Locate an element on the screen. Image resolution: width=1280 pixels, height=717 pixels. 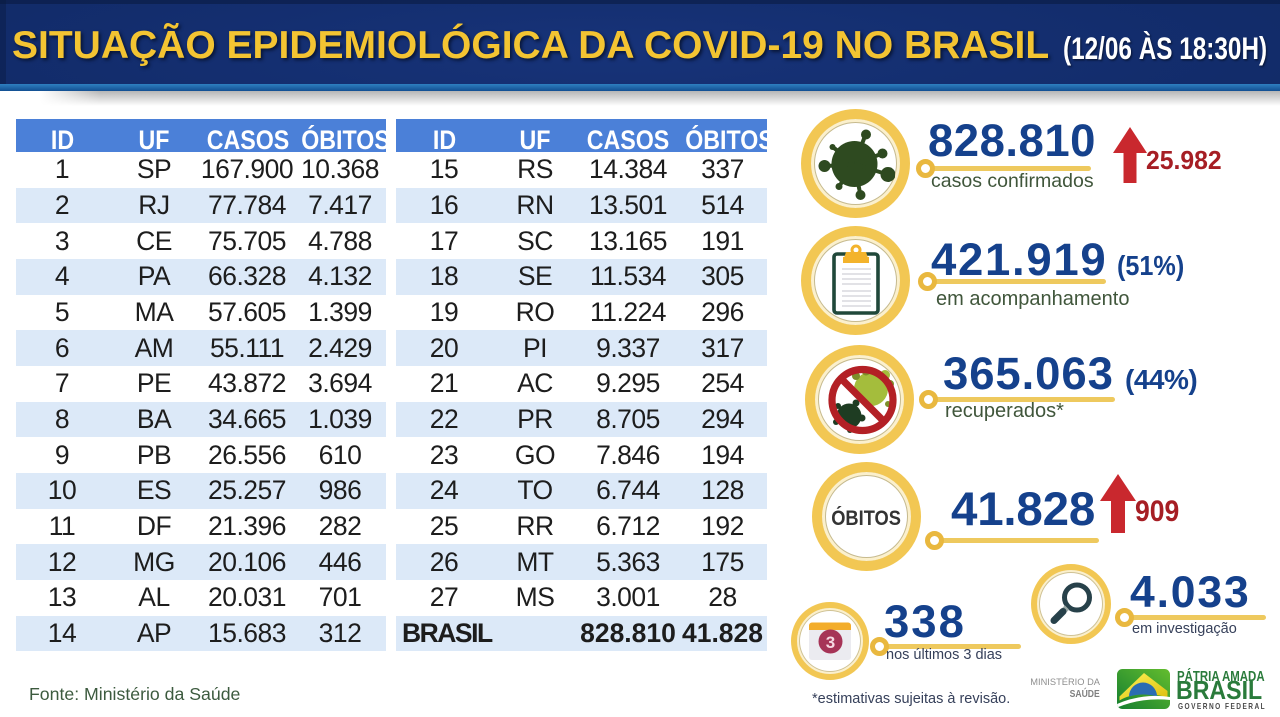
svg-text: 3 is located at coordinates (830, 642).